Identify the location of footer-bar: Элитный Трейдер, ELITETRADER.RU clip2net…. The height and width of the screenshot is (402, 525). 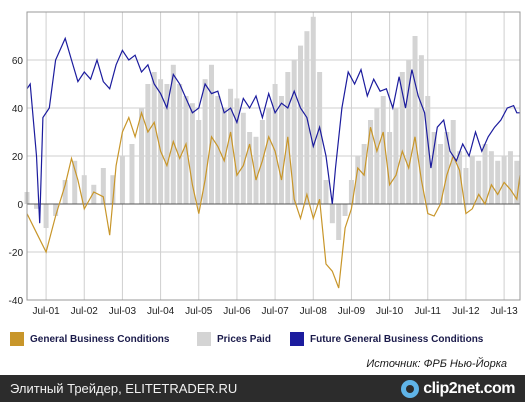
(262, 388).